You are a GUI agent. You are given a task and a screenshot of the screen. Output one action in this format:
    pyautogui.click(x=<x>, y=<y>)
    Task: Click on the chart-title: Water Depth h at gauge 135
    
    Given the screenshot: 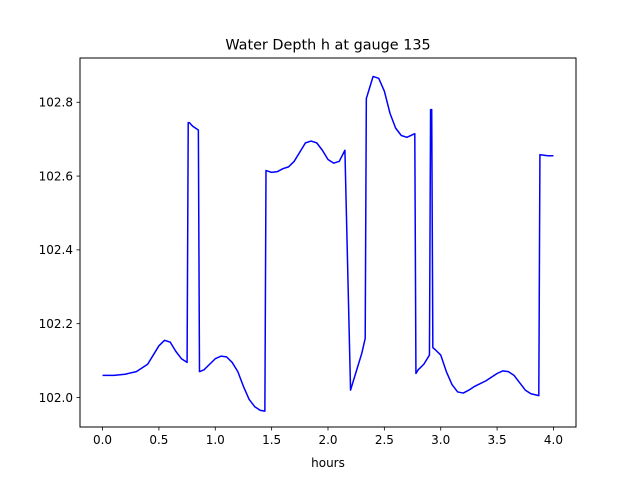 What is the action you would take?
    pyautogui.click(x=327, y=46)
    